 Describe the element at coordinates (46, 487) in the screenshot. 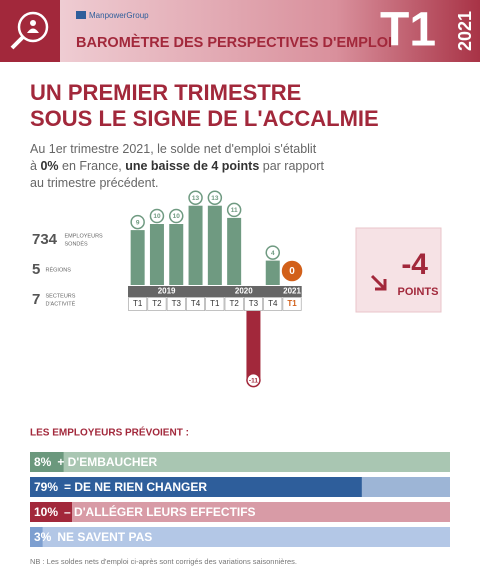

I see `forecast-value-label: 79%` at that location.